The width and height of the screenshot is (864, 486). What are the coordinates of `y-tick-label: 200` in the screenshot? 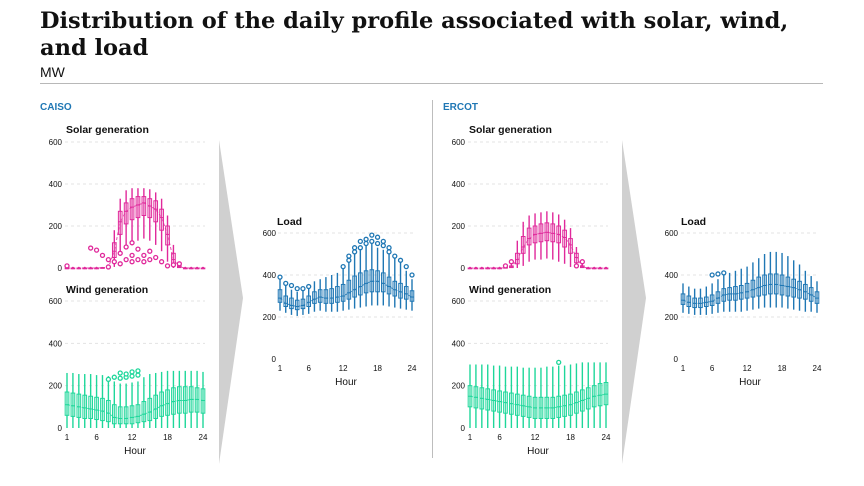 It's located at (56, 386).